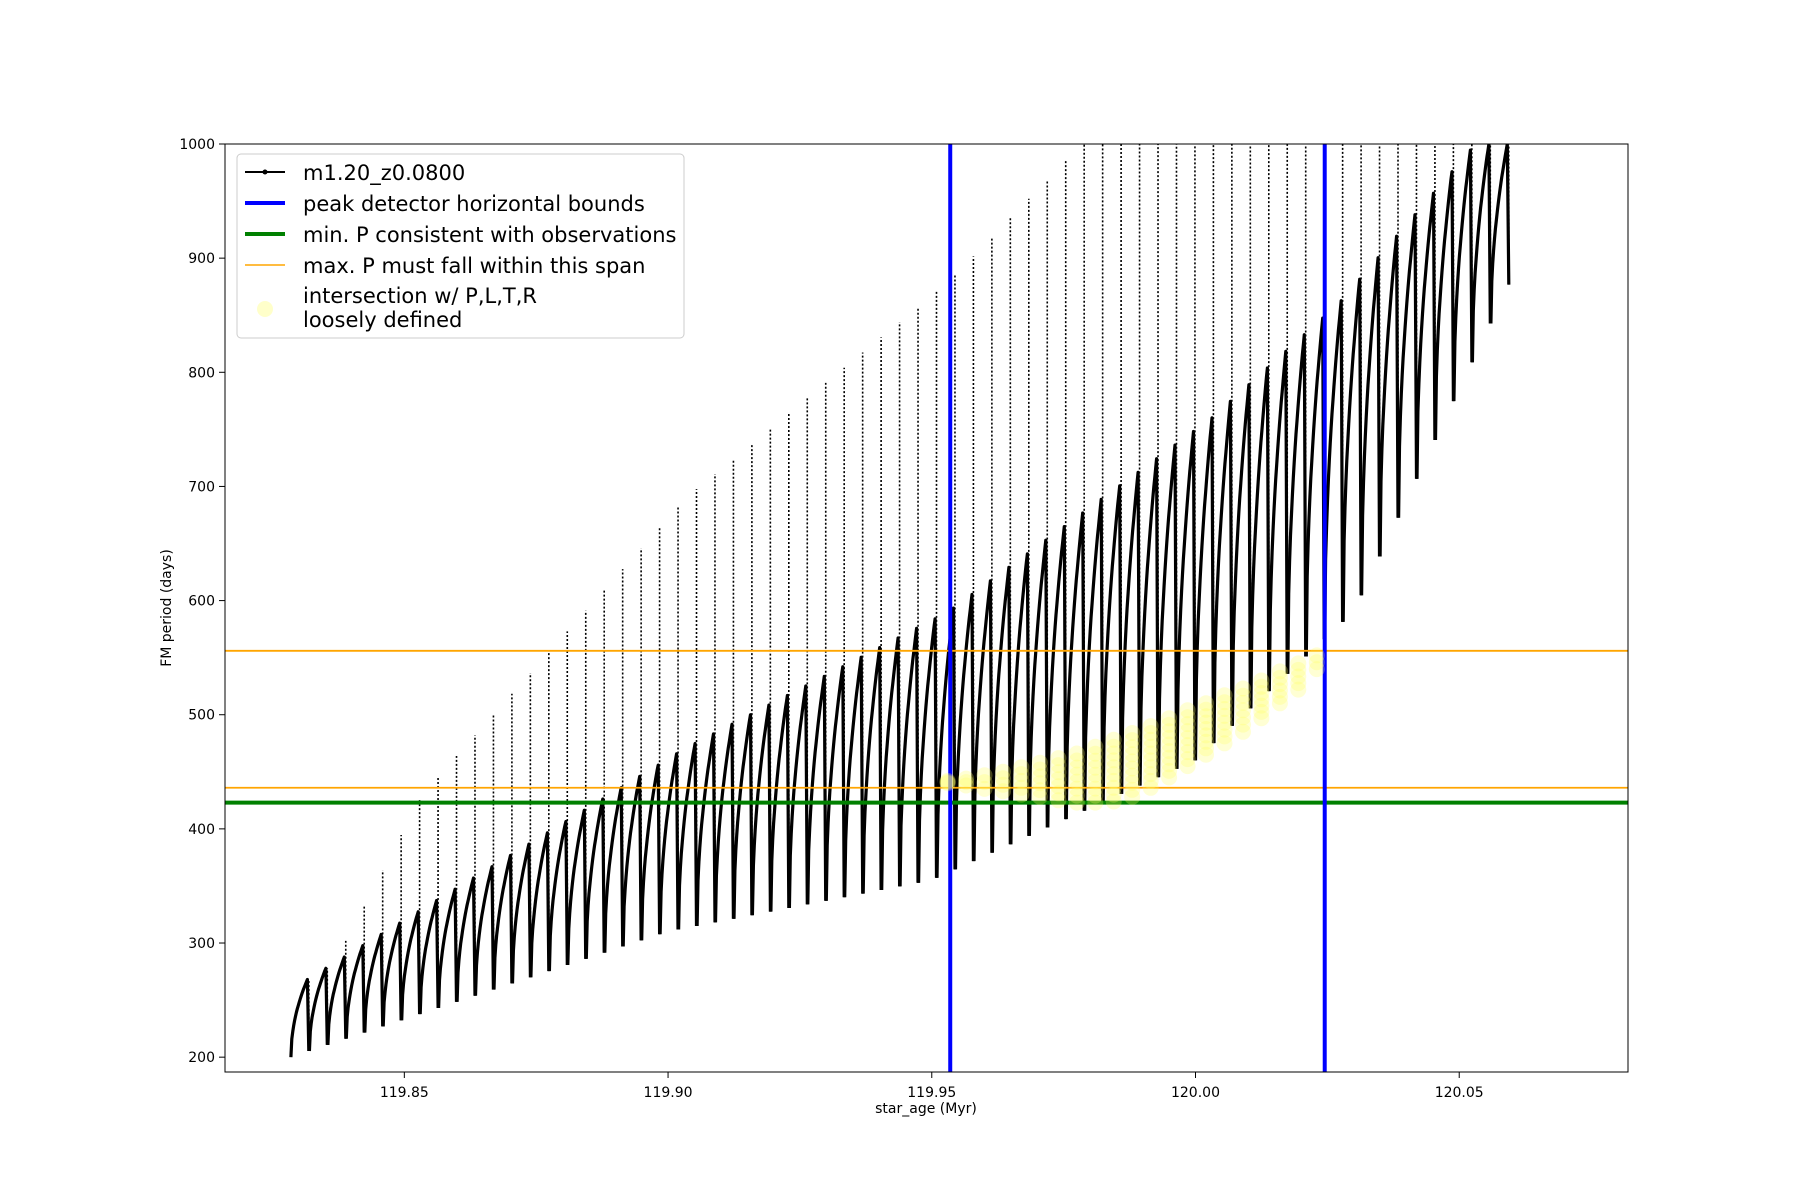 The image size is (1800, 1200). I want to click on x-tick-label: 119.85, so click(404, 1093).